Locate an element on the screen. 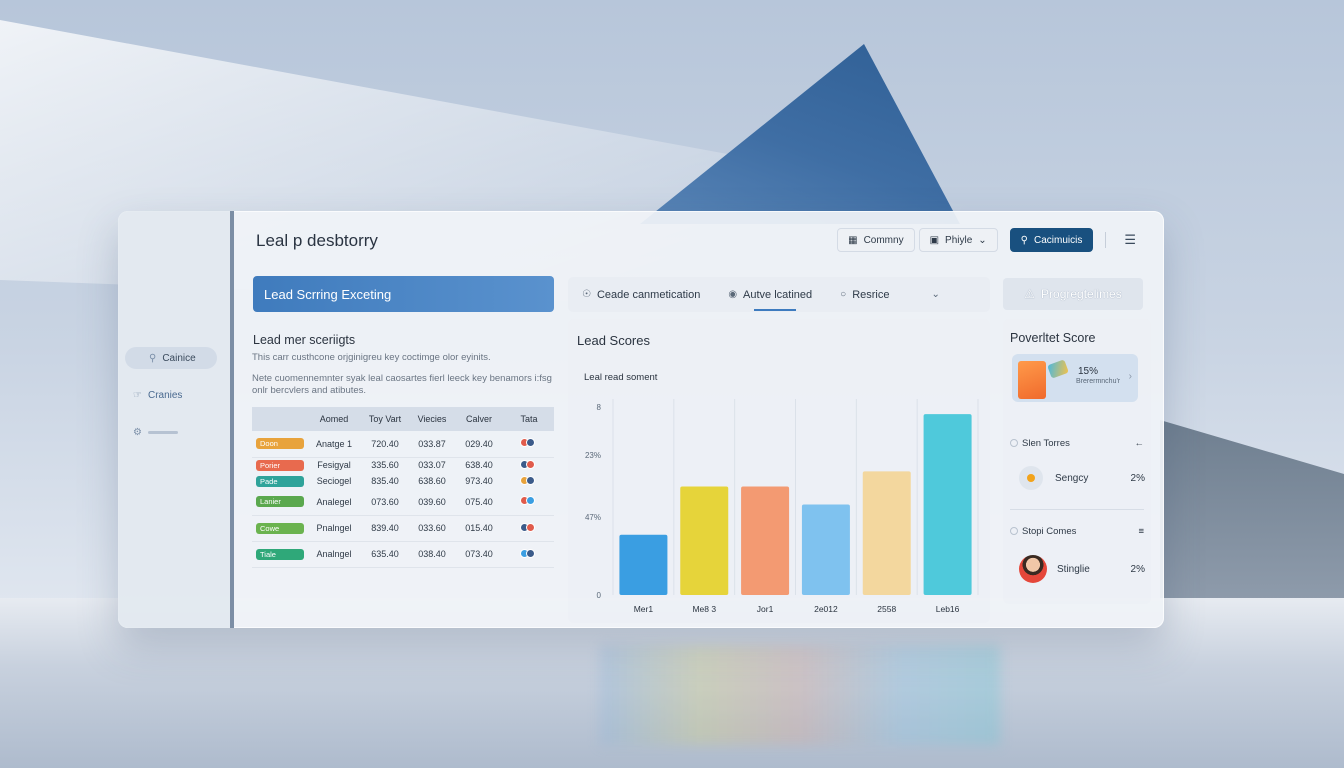 The image size is (1344, 768). gear-icon: ⚙ is located at coordinates (137, 432).